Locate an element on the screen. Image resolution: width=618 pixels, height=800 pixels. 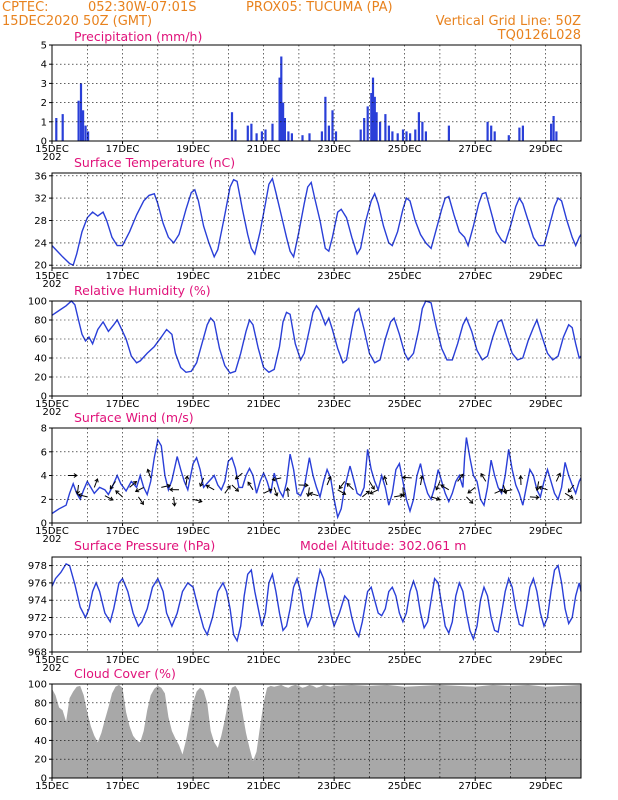
rh-ytick-label: 40 is located at coordinates (40, 359).